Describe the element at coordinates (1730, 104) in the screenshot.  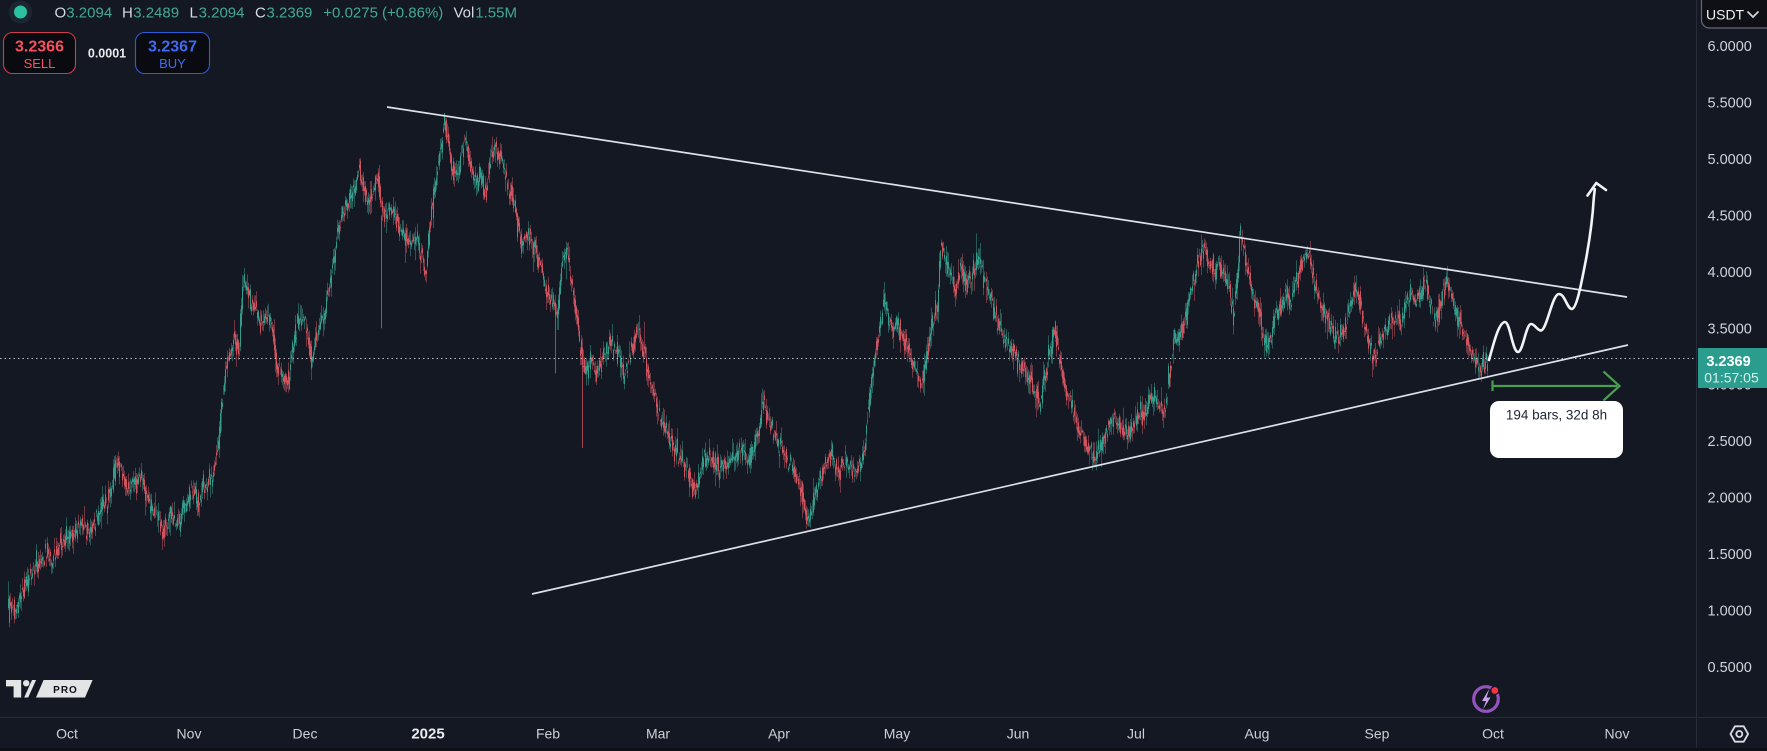
I see `svg-text: 5.5000` at that location.